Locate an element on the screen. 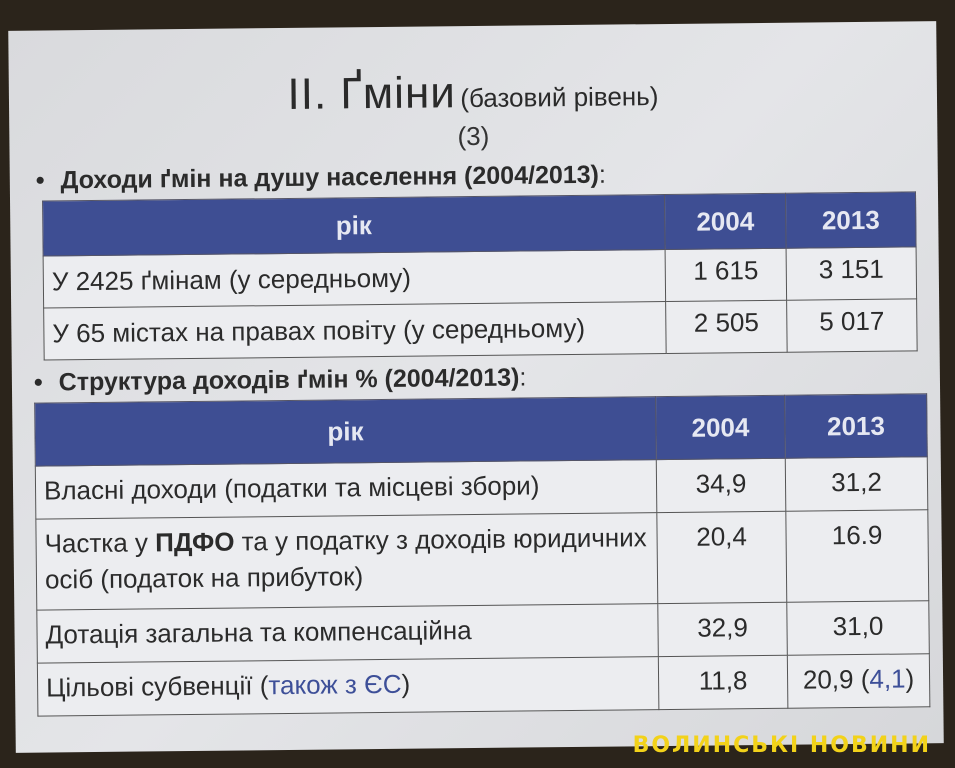 Image resolution: width=955 pixels, height=768 pixels. value-cell: 20,9 (4,1) is located at coordinates (858, 681).